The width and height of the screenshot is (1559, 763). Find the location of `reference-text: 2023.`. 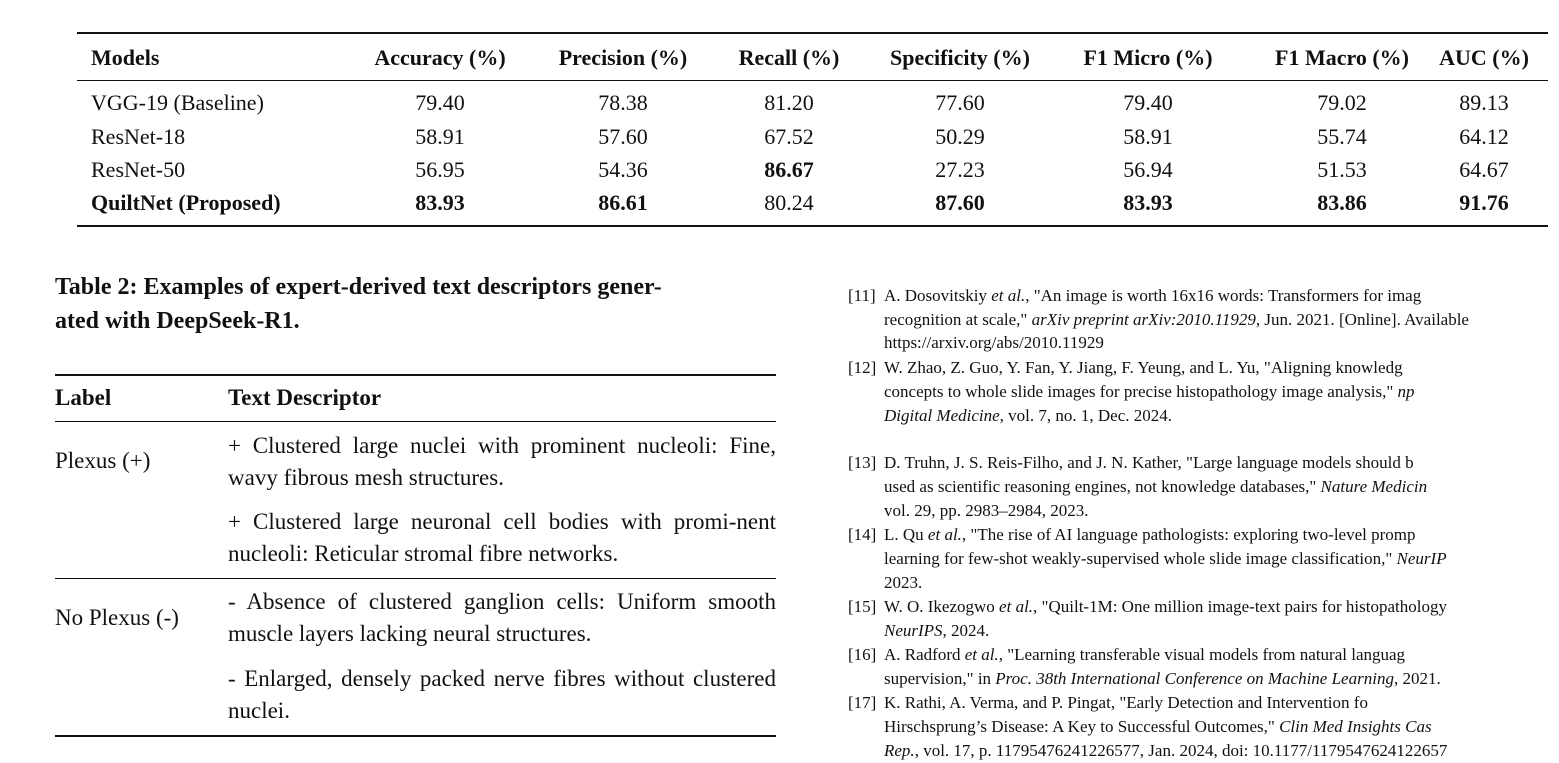

reference-text: 2023. is located at coordinates (903, 582).